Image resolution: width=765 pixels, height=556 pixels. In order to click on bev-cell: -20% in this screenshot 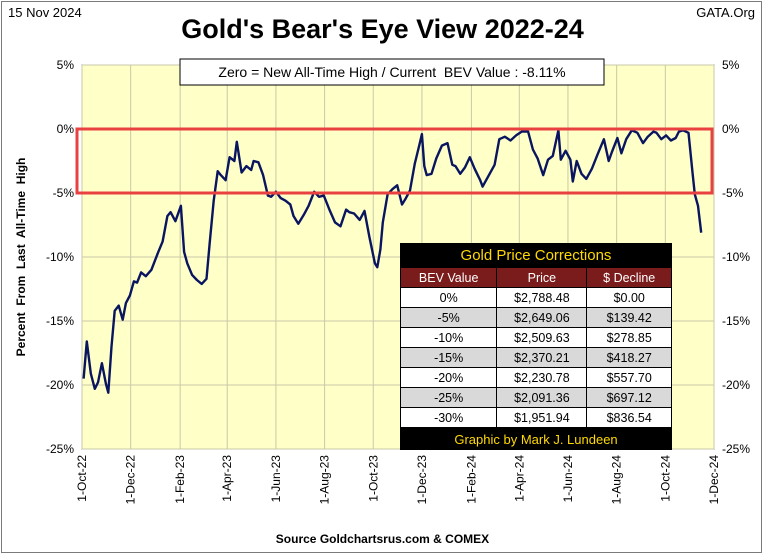, I will do `click(448, 377)`.